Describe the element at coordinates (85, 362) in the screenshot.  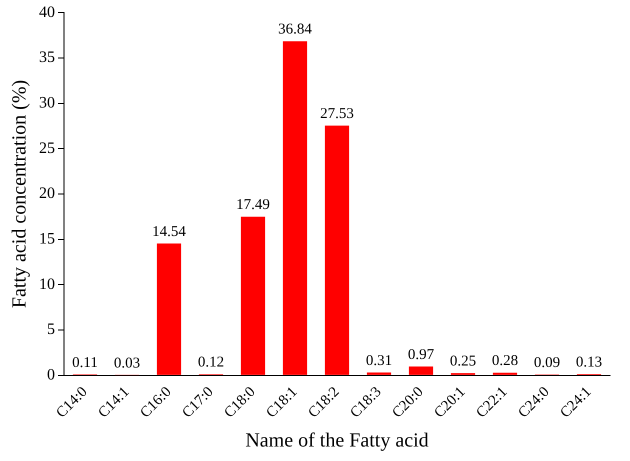
I see `data-label: 0.11` at that location.